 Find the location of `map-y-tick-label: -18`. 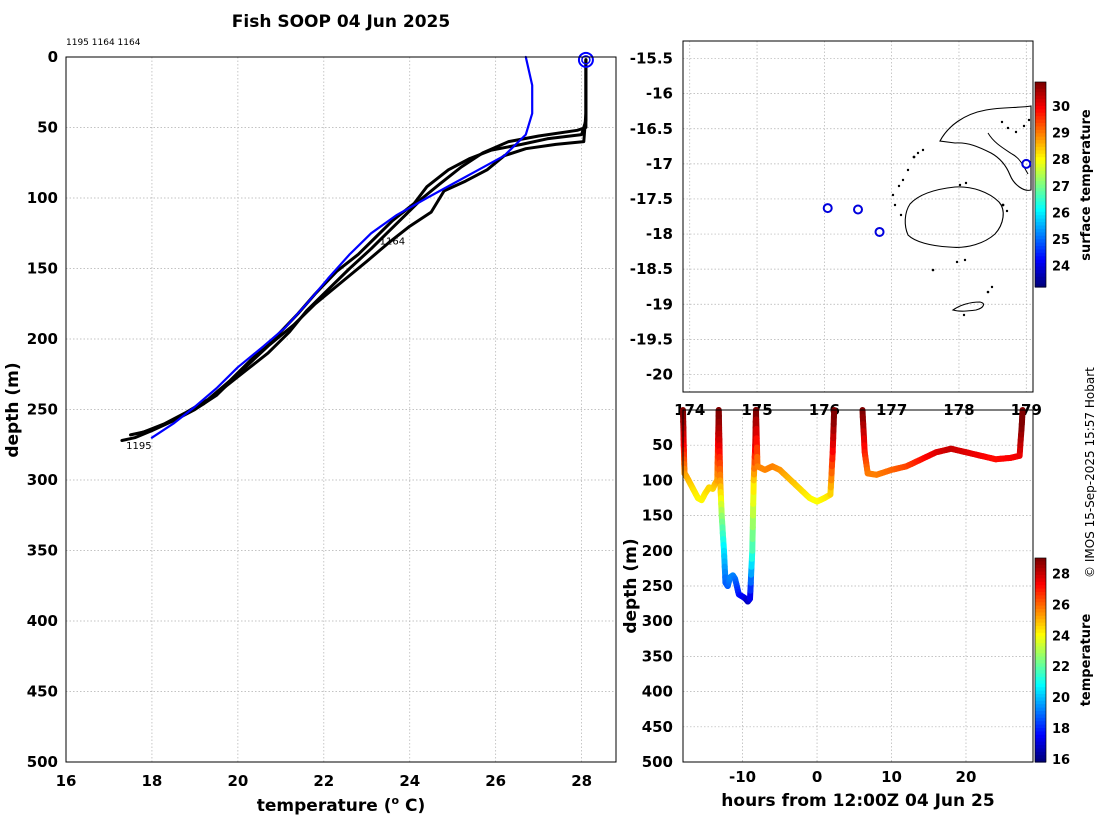

map-y-tick-label: -18 is located at coordinates (659, 234).